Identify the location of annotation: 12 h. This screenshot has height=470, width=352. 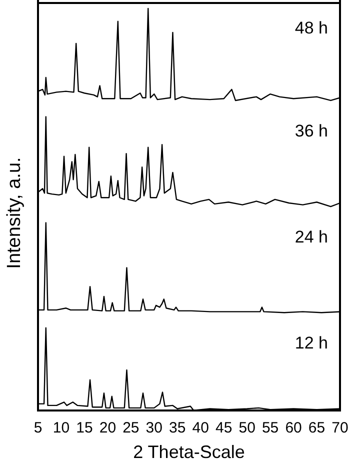
(311, 343).